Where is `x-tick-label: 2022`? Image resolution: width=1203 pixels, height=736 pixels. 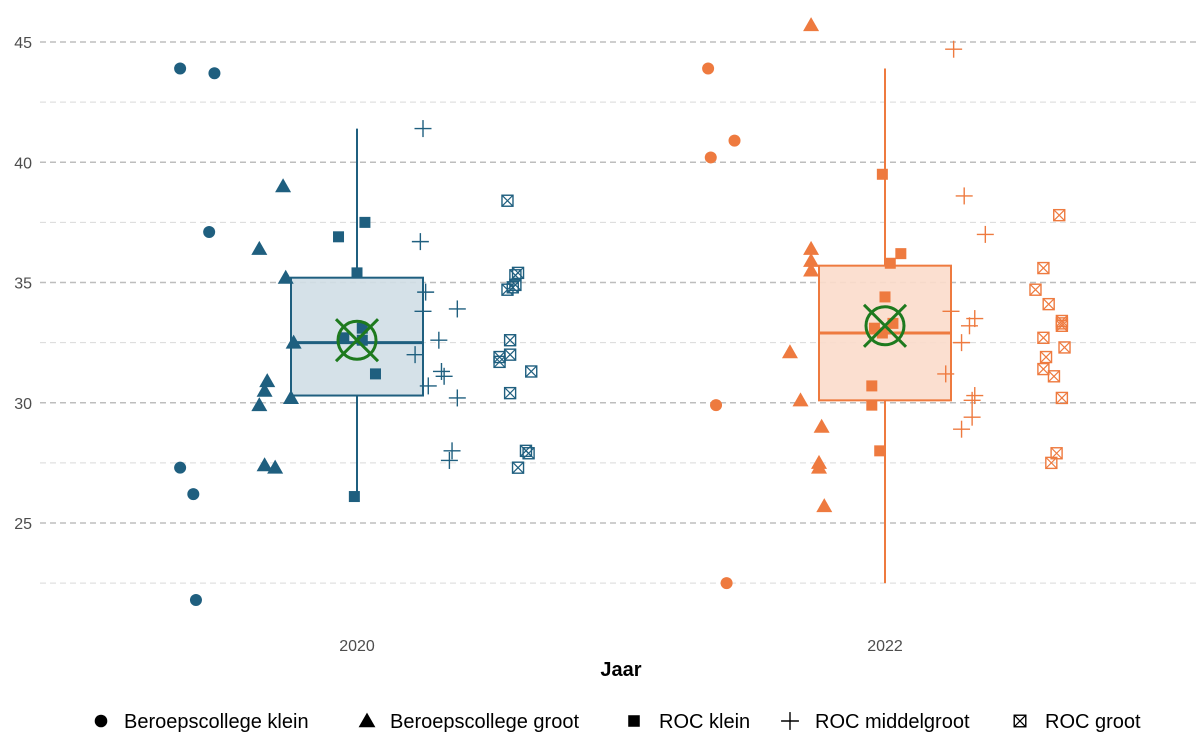 x-tick-label: 2022 is located at coordinates (885, 646).